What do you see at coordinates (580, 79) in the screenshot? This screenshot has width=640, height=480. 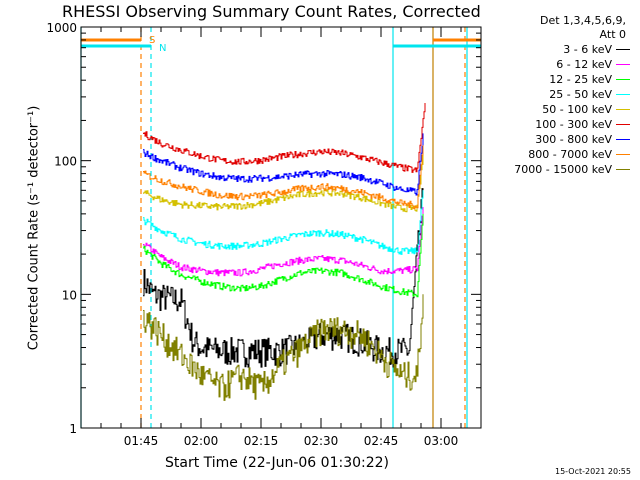 I see `legend-entry-label: 12 - 25 keV` at bounding box center [580, 79].